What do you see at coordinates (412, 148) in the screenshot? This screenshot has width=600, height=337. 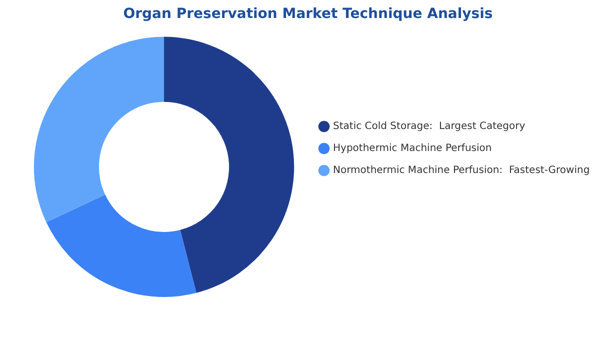 I see `legend-label: Hypothermic Machine Perfusion` at bounding box center [412, 148].